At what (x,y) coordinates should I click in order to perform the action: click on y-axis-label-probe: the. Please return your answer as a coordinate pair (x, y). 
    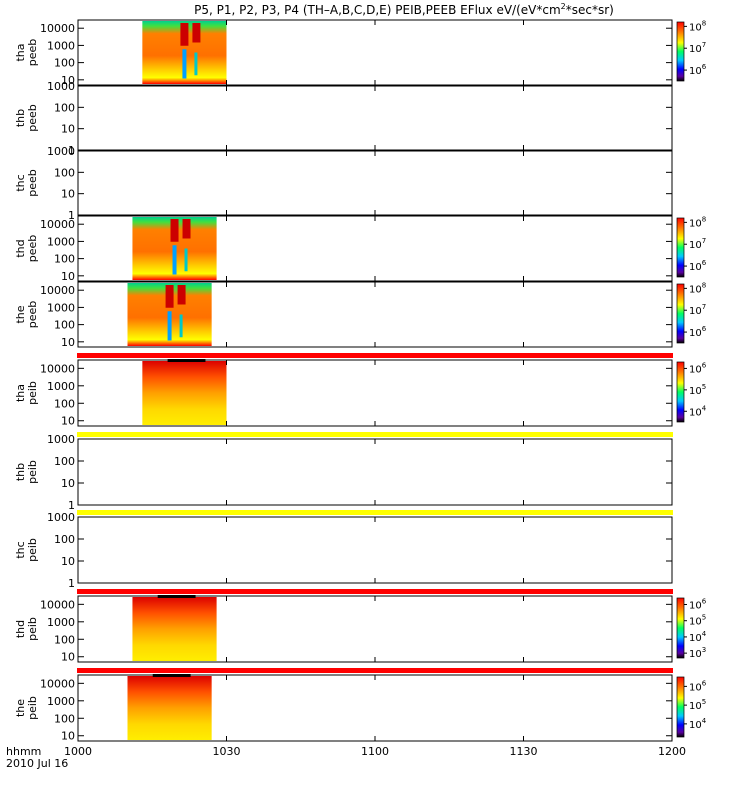
    Looking at the image, I should click on (20, 708).